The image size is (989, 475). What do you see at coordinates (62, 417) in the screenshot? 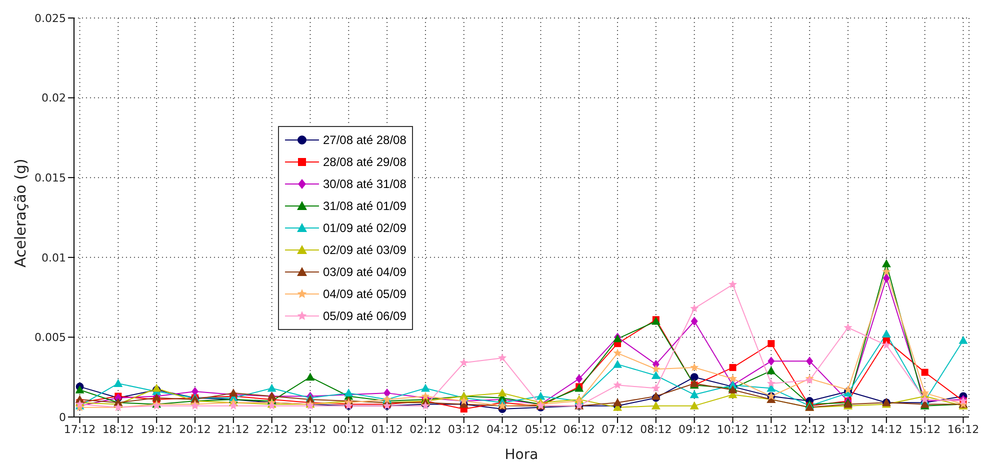
I see `y-tick-label: 0` at bounding box center [62, 417].